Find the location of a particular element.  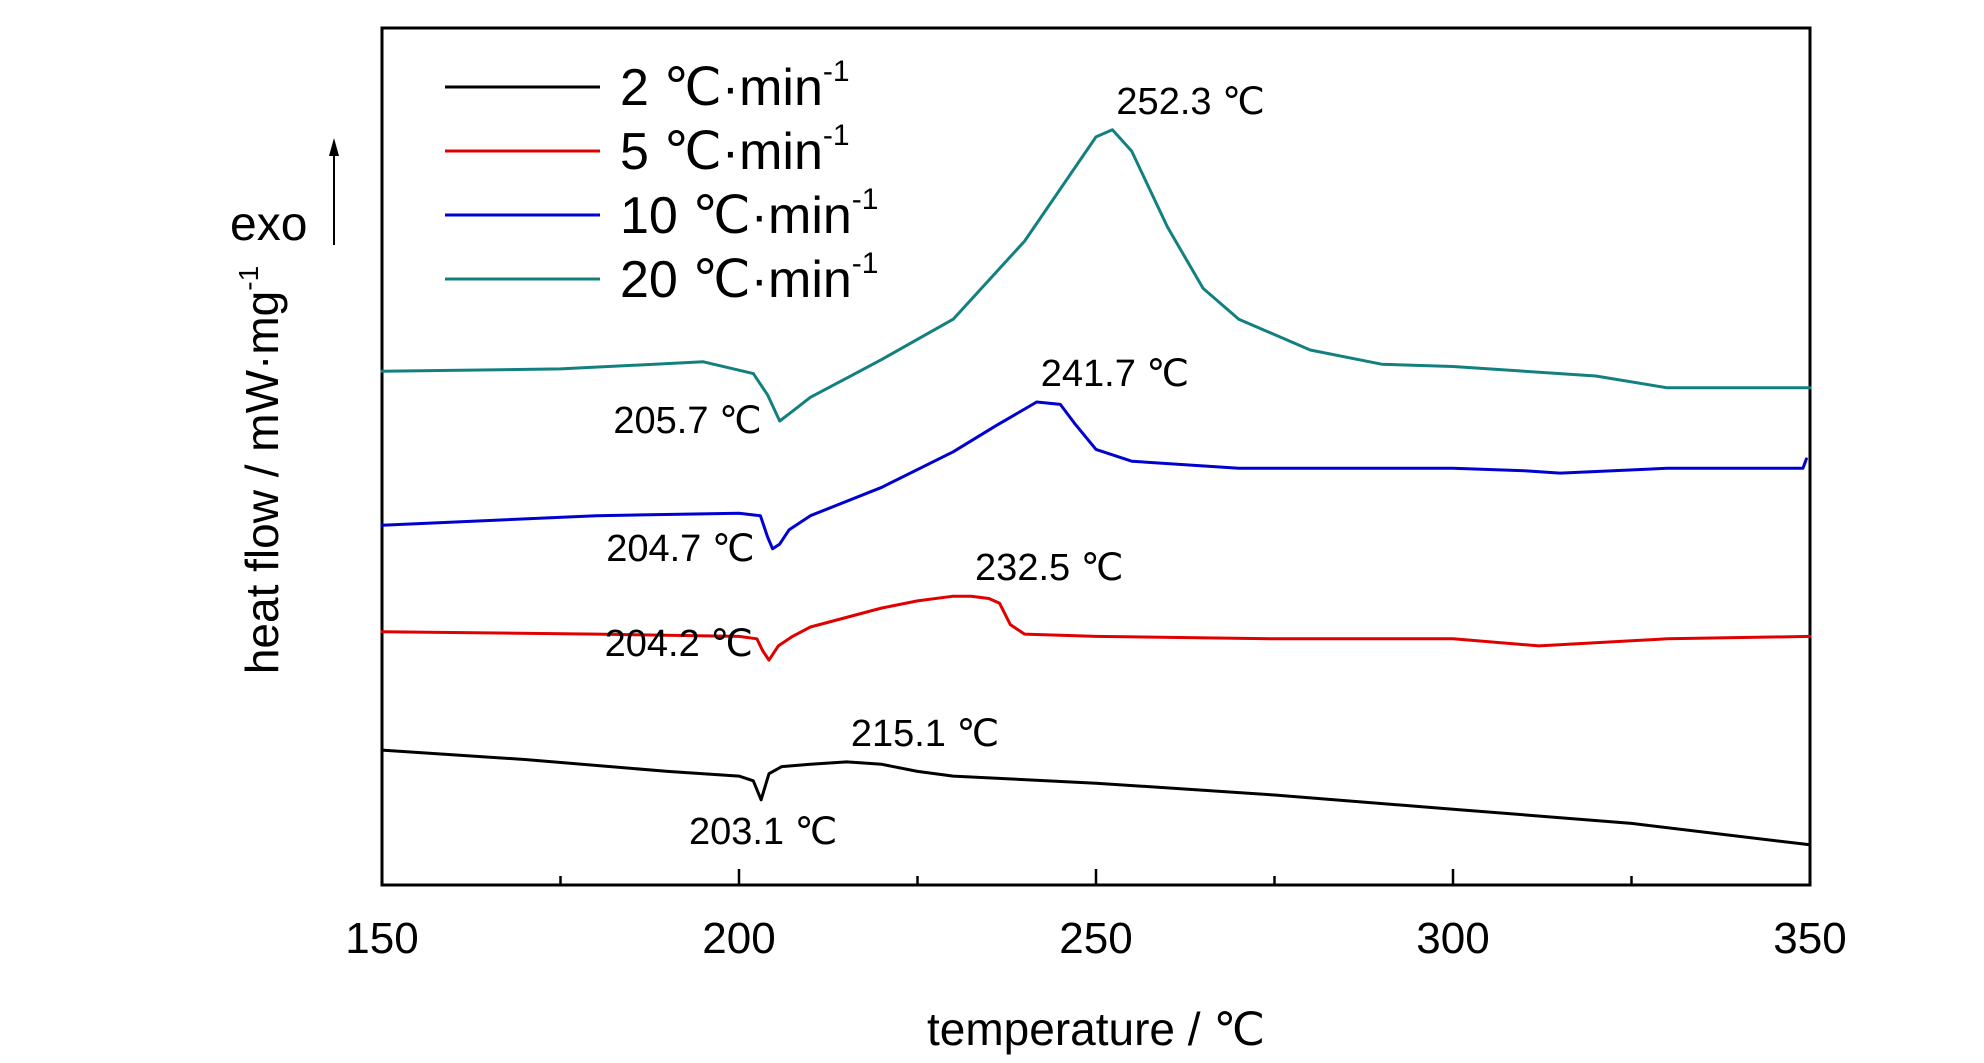

y-axis-title: heat flow / mW·mg-1 is located at coordinates (260, 470).